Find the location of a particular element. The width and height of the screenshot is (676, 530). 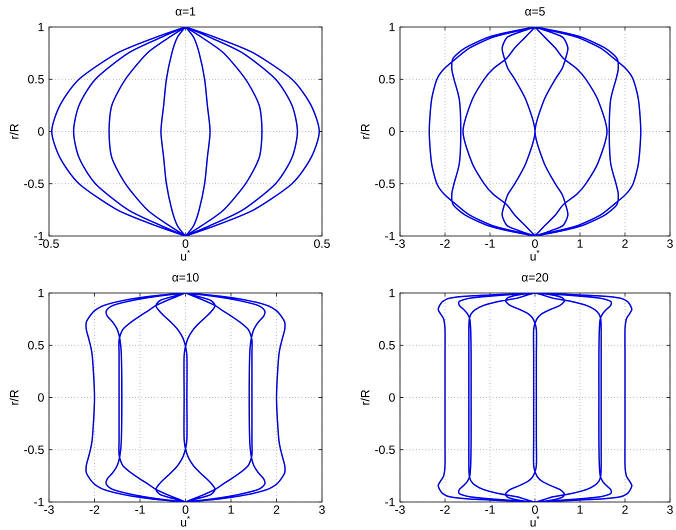

x-tick-label: 0.5 is located at coordinates (322, 243).